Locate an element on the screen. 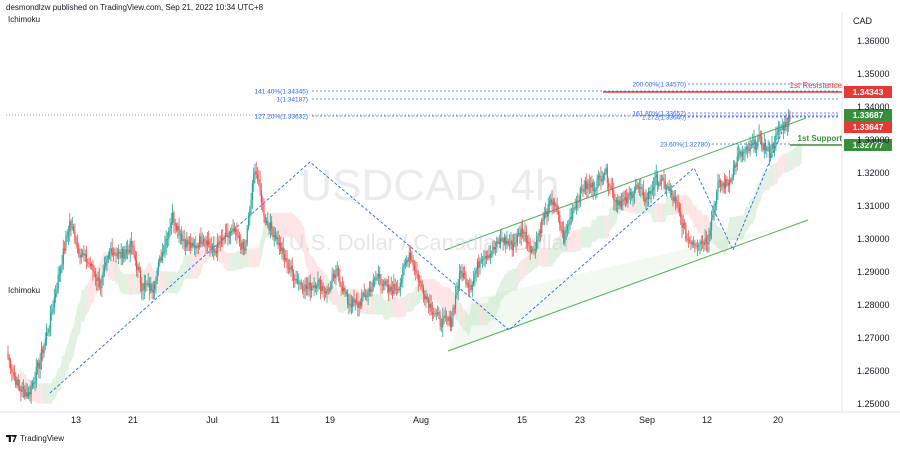 The image size is (900, 452). x-tick-label: 23 is located at coordinates (580, 420).